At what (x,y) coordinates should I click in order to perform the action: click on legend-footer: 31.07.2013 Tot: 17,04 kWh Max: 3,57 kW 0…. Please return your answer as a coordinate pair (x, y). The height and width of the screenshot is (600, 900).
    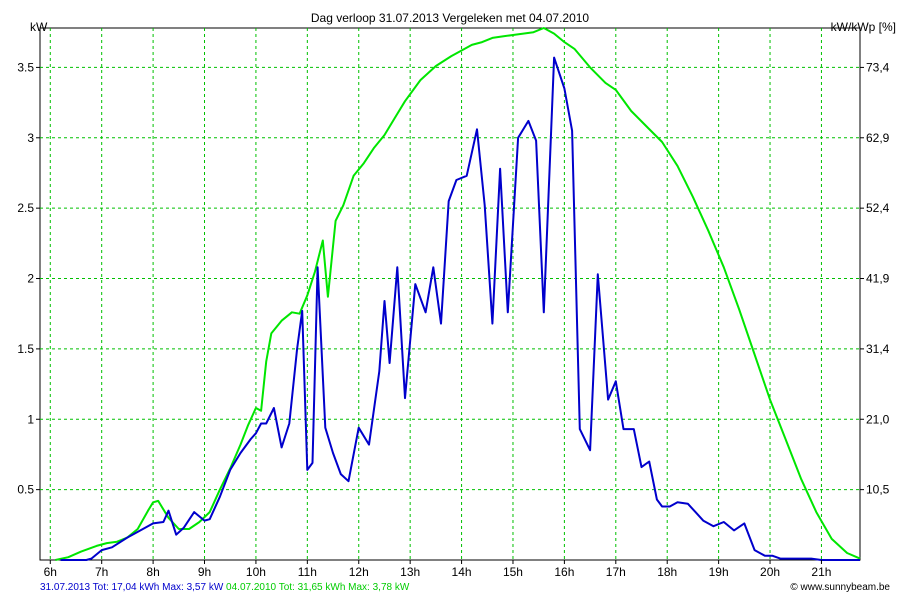
    Looking at the image, I should click on (224, 587).